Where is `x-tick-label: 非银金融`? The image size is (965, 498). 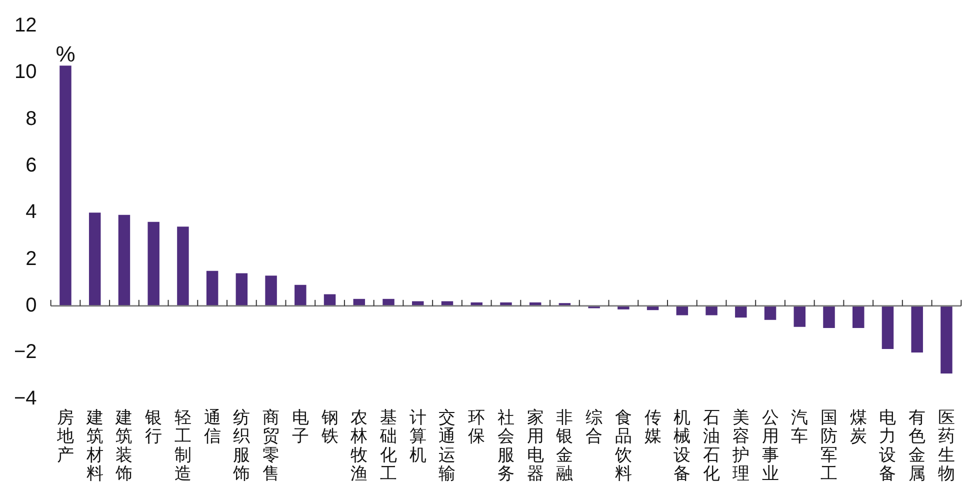 x-tick-label: 非银金融 is located at coordinates (564, 446).